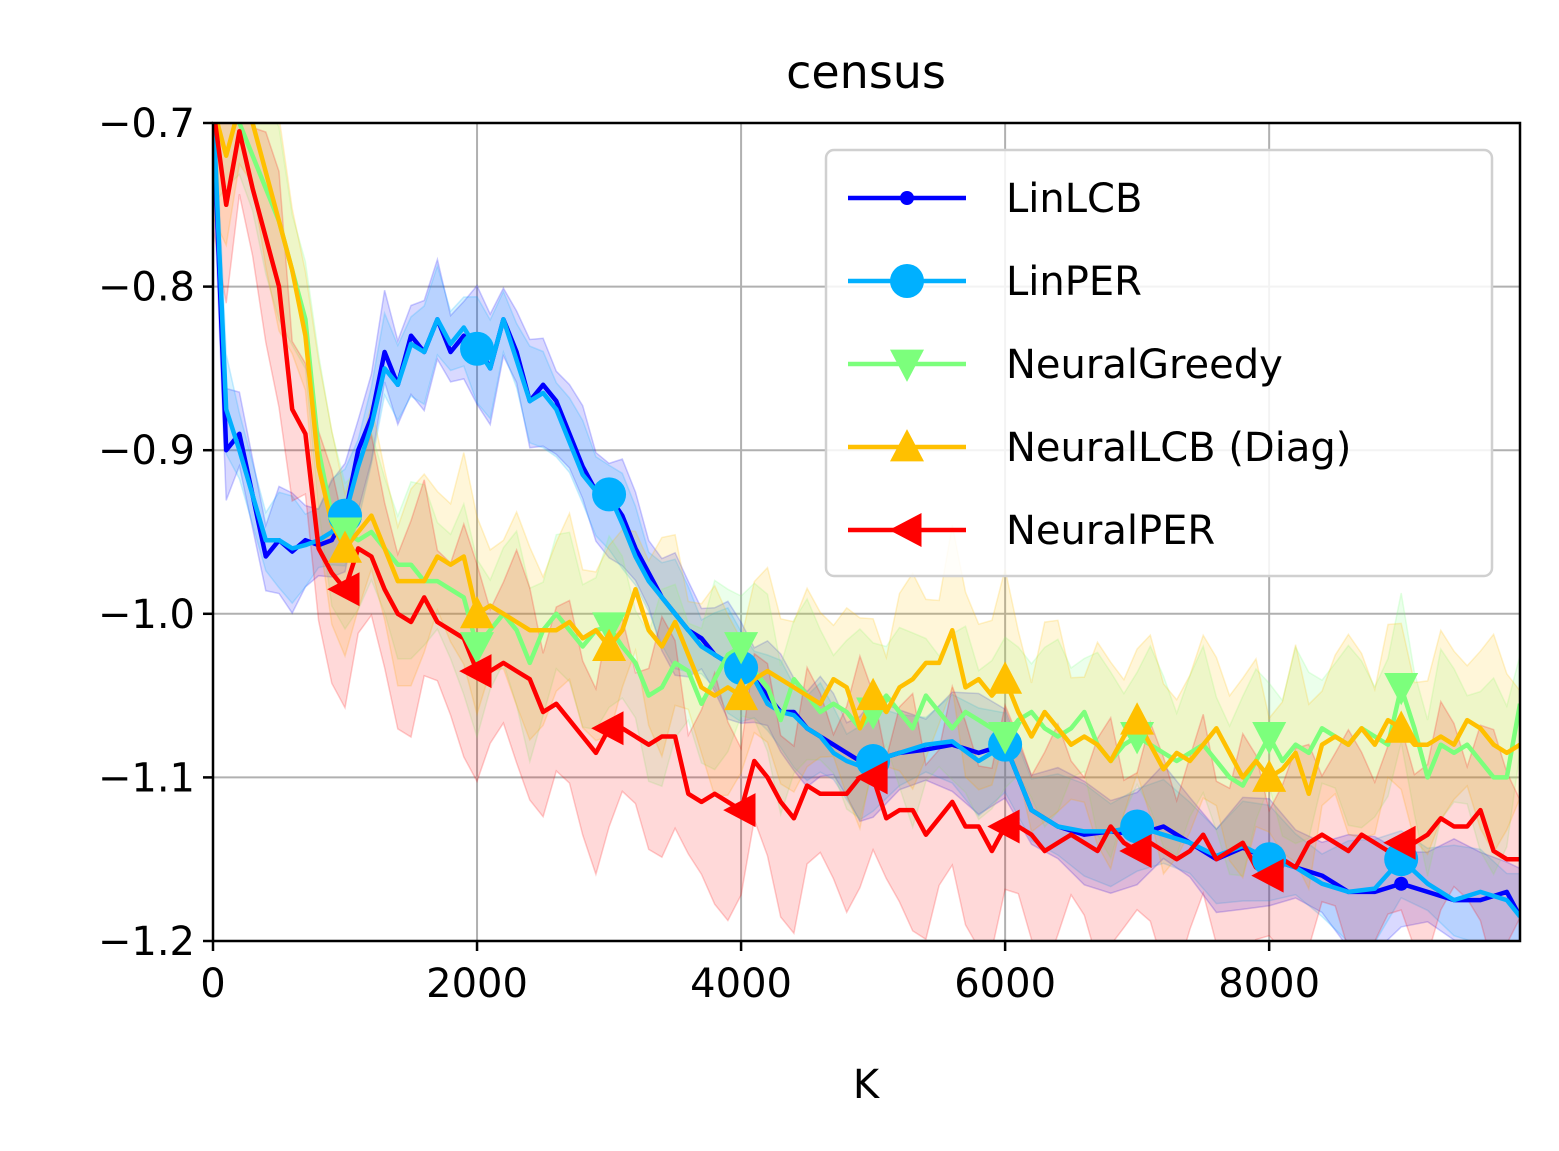  What do you see at coordinates (1144, 365) in the screenshot?
I see `legend-label-neuralgreedy: NeuralGreedy` at bounding box center [1144, 365].